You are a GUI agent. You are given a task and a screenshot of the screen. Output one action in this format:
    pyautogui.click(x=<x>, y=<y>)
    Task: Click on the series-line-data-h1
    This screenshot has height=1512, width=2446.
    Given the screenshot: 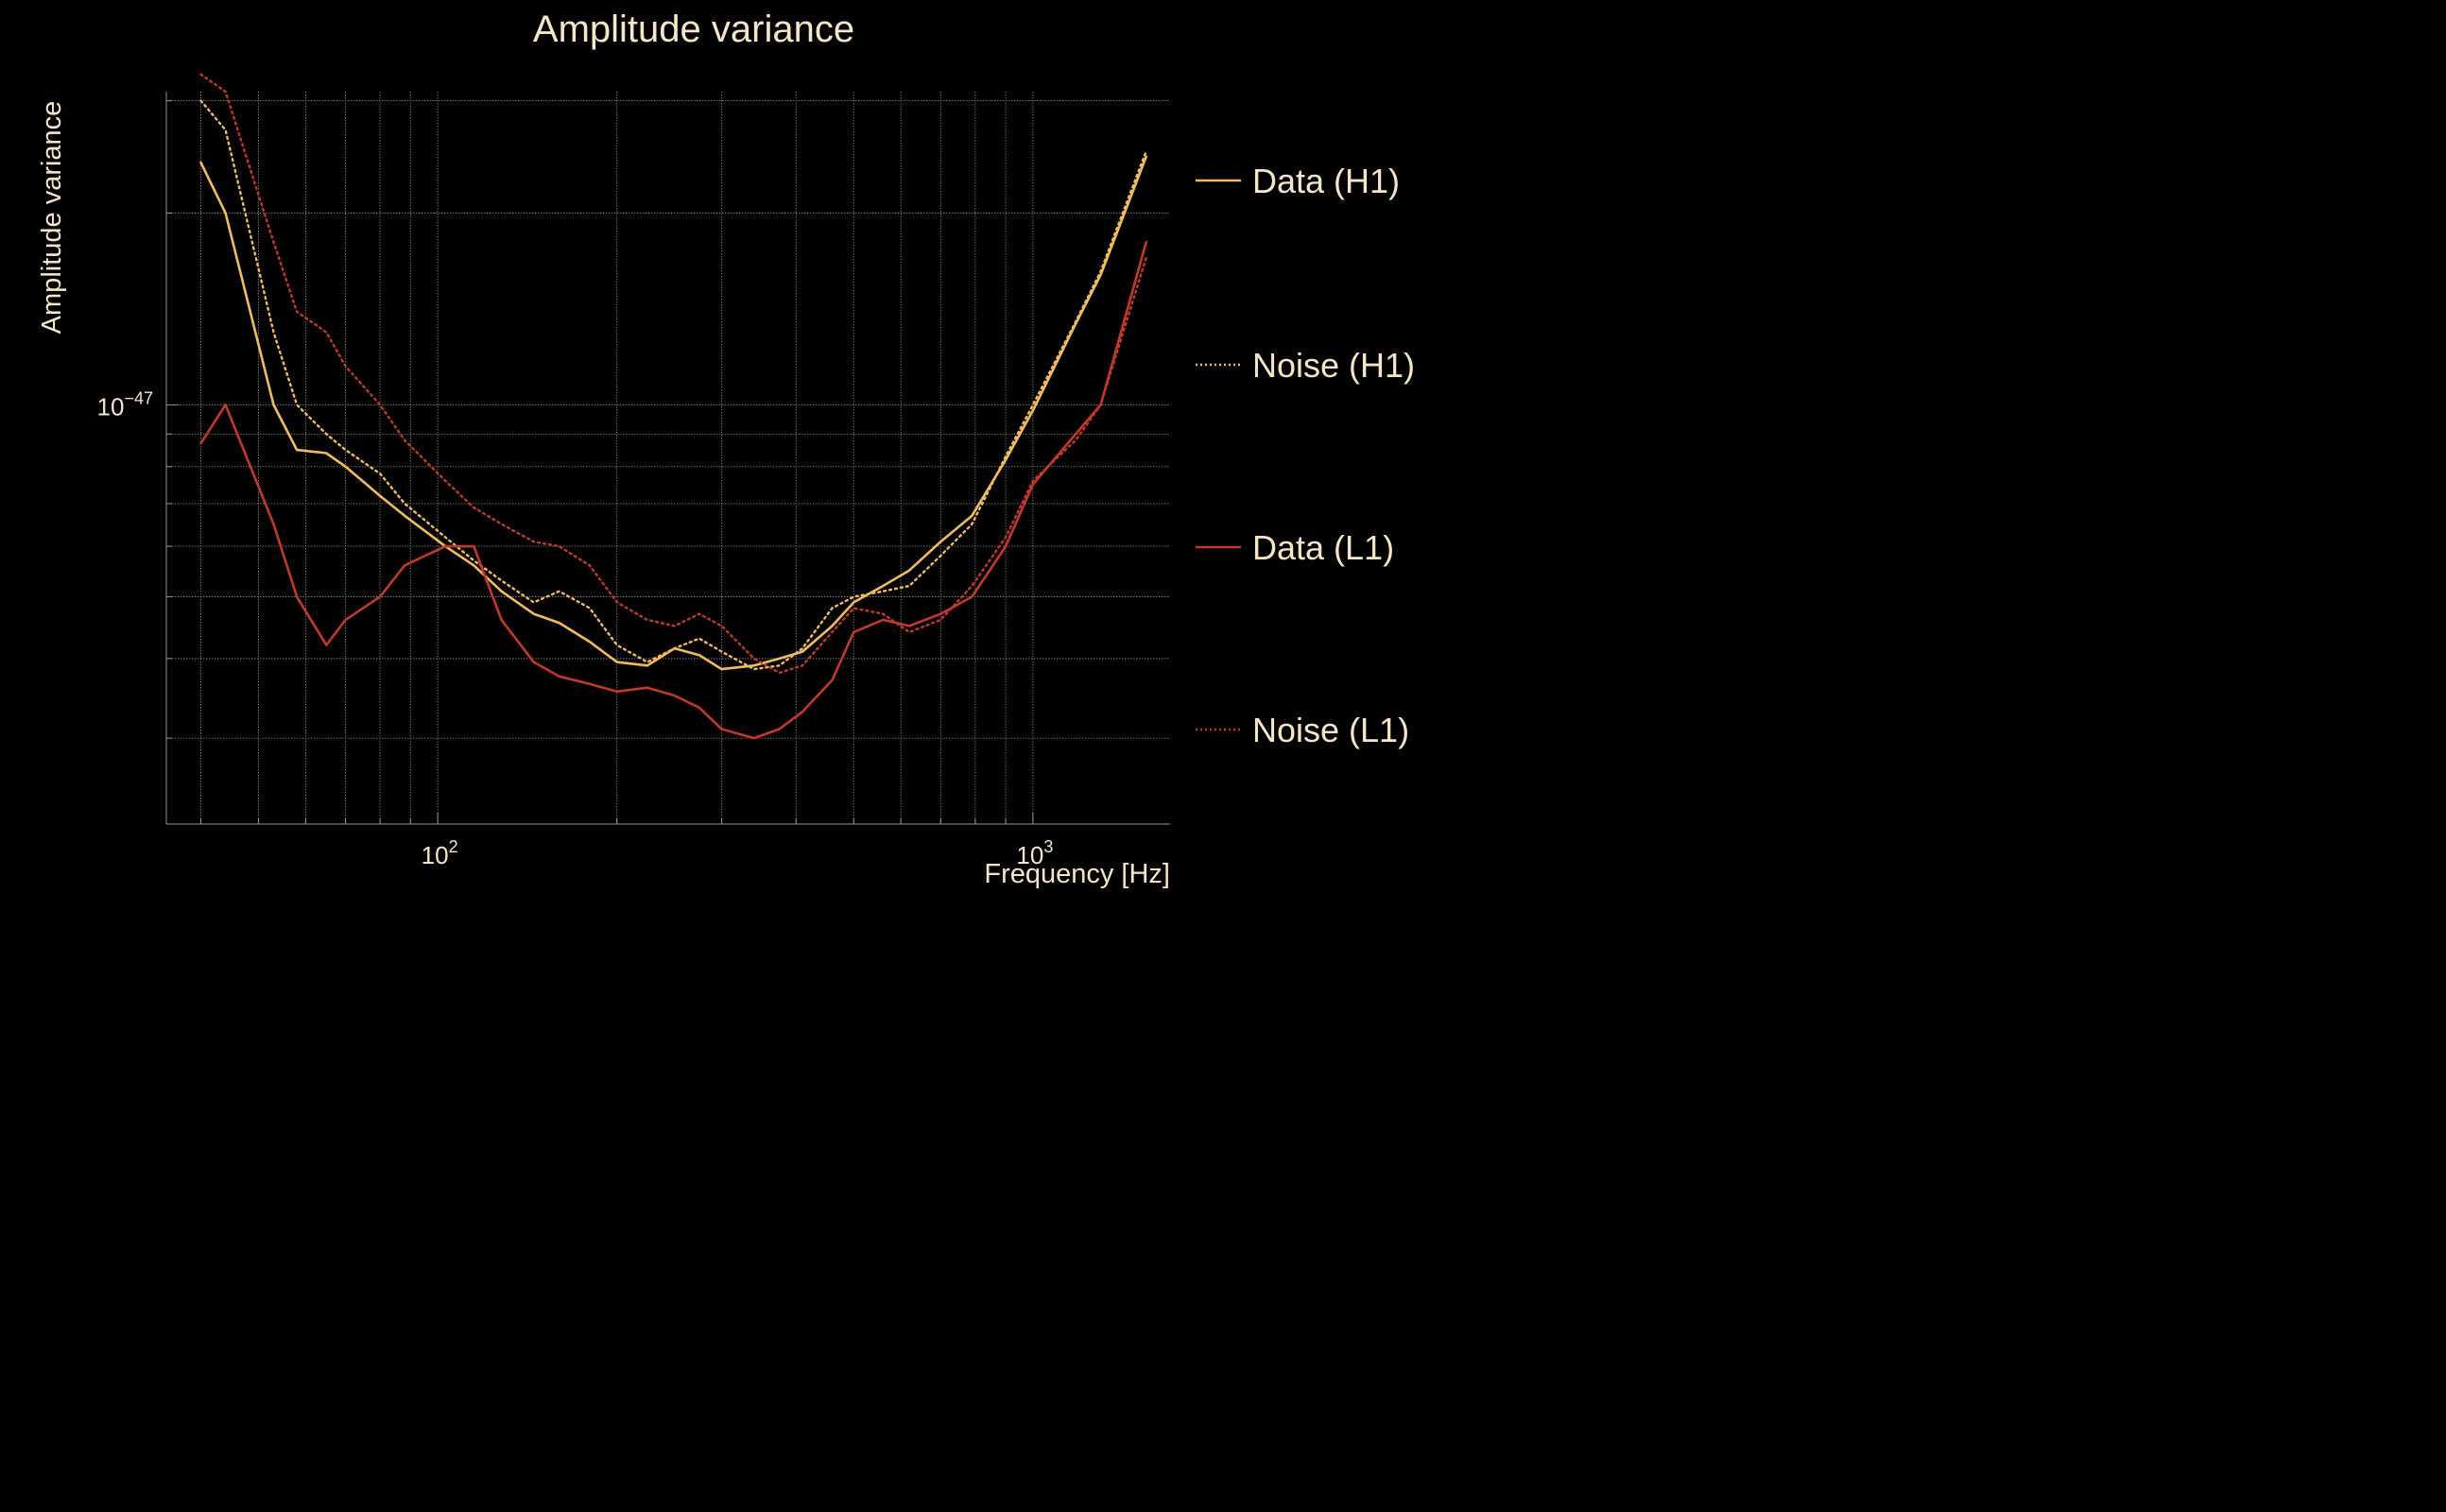 What is the action you would take?
    pyautogui.click(x=673, y=413)
    